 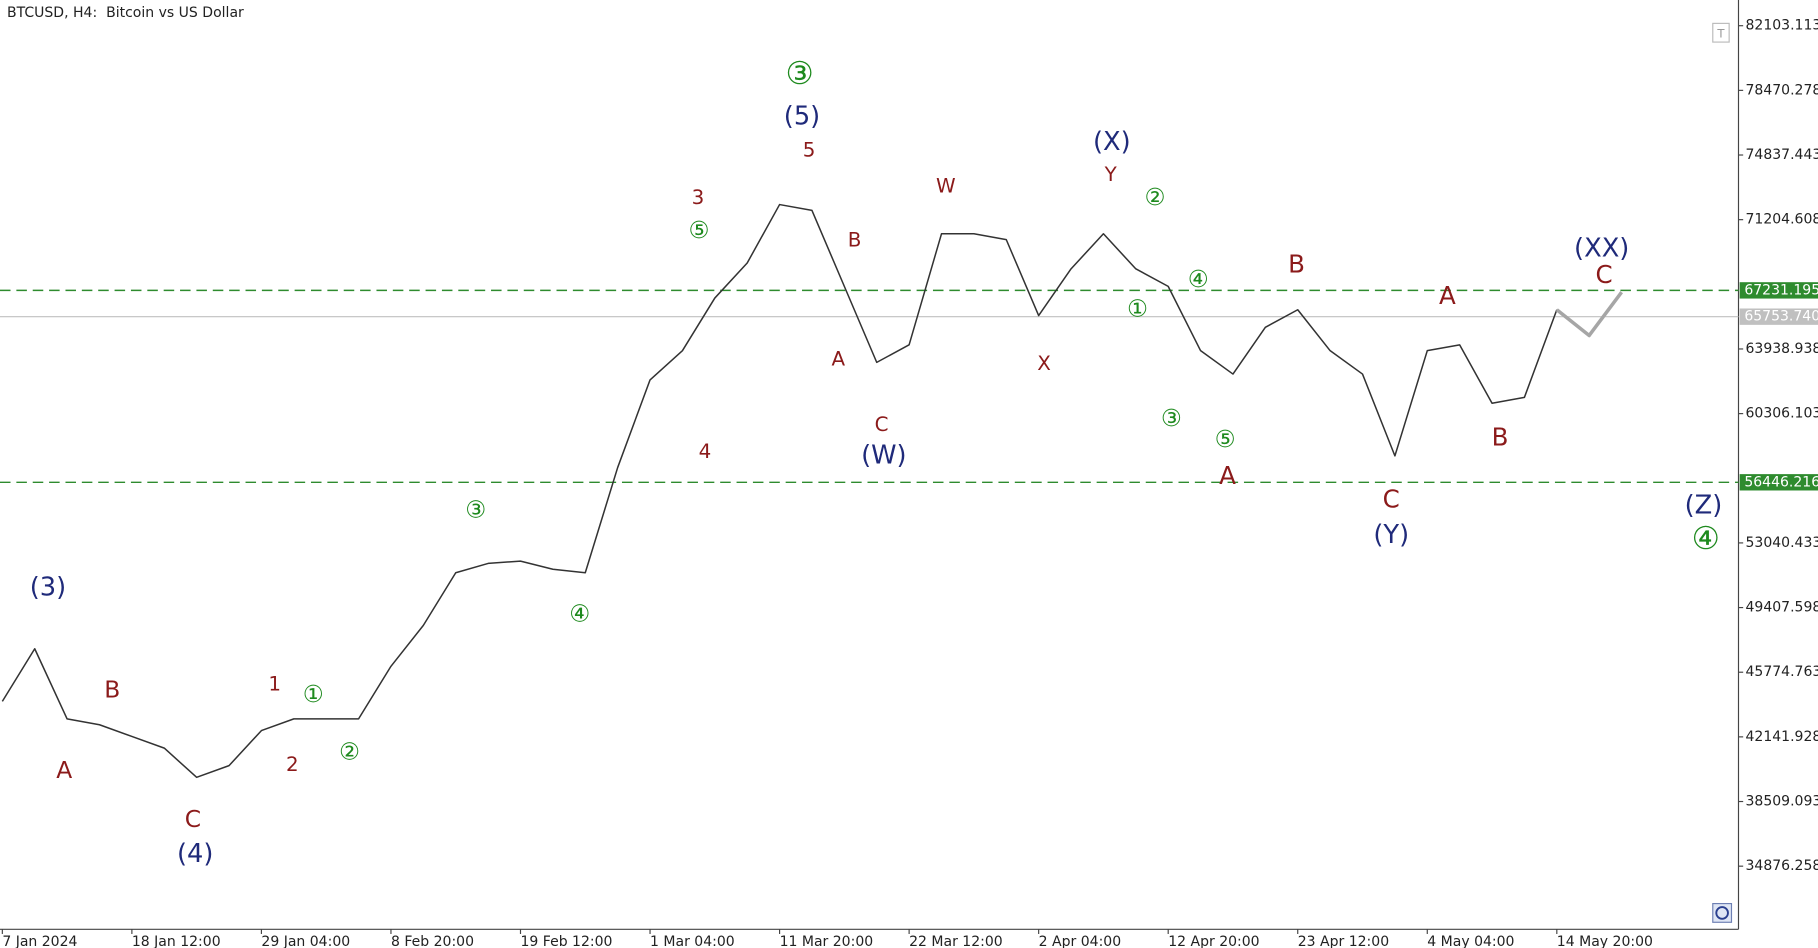 I want to click on wave-label: 1, so click(x=274, y=683).